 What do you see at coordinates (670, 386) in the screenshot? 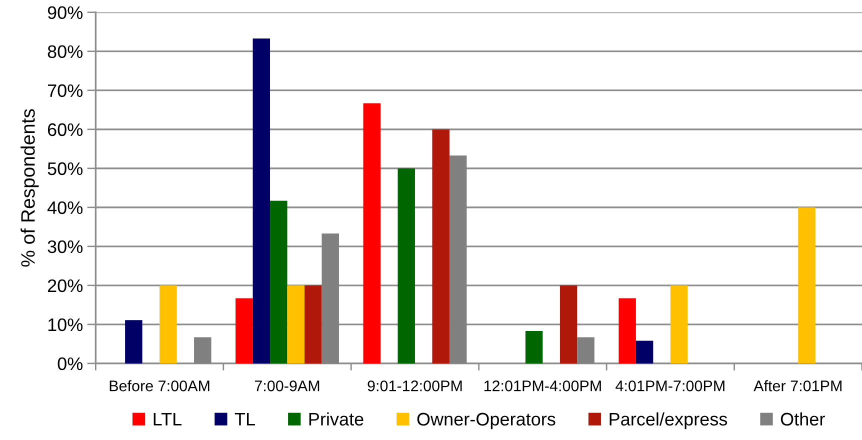
I see `x-tick-label: 4:01PM-7:00PM` at bounding box center [670, 386].